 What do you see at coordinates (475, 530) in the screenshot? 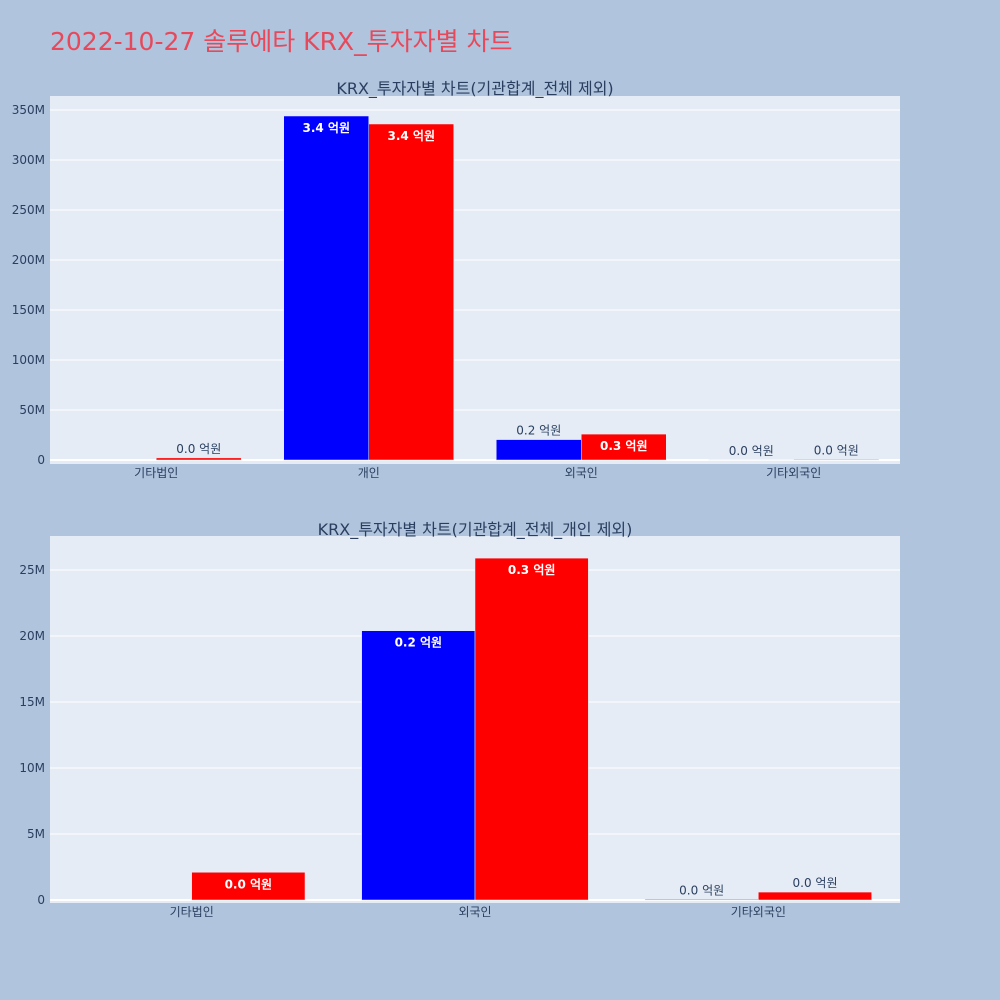
I see `chart-title: KRX_투자자별 차트(기관합계_전체_개인 제외)` at bounding box center [475, 530].